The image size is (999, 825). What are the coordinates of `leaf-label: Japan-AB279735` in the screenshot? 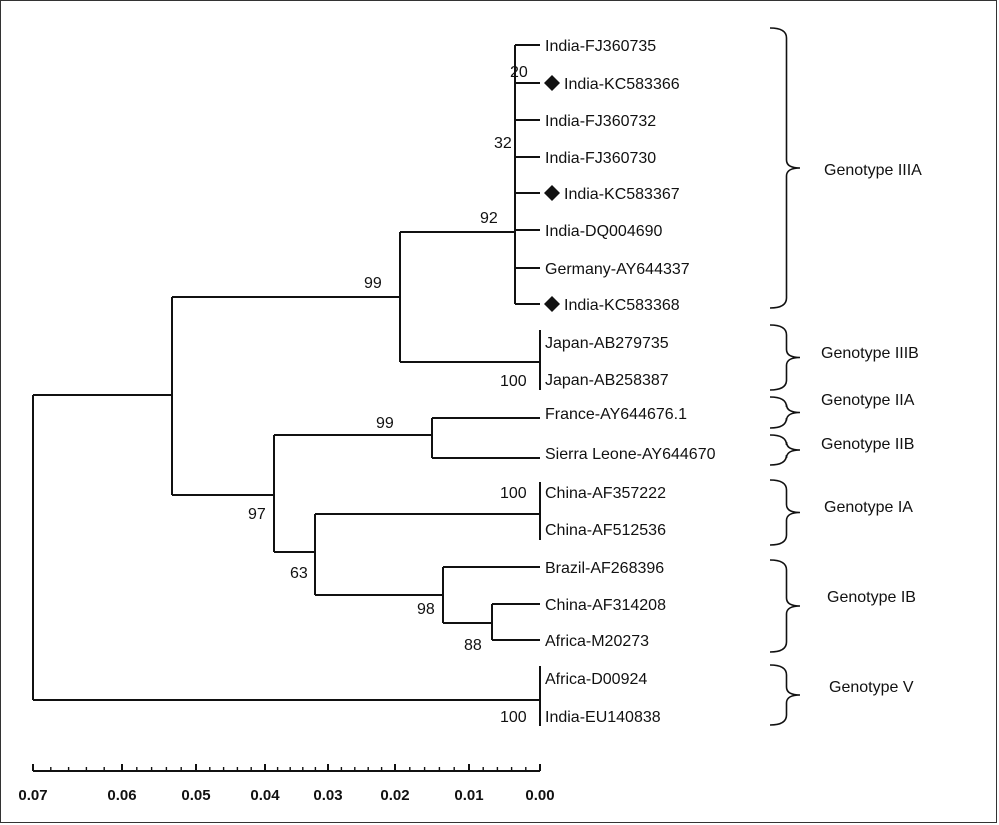 It's located at (607, 343).